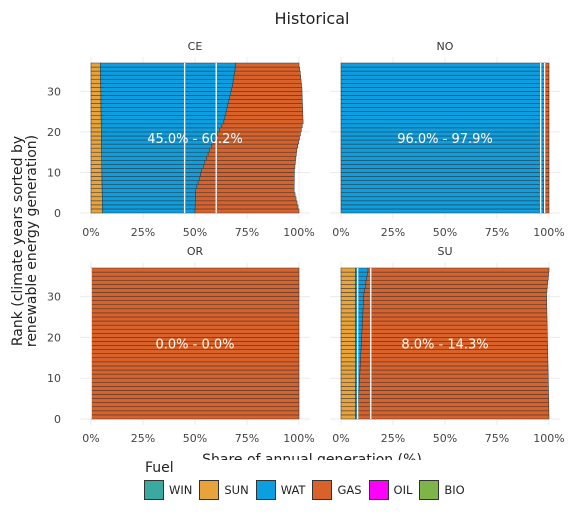 Image resolution: width=577 pixels, height=527 pixels. Describe the element at coordinates (159, 468) in the screenshot. I see `legend-title: Fuel` at that location.